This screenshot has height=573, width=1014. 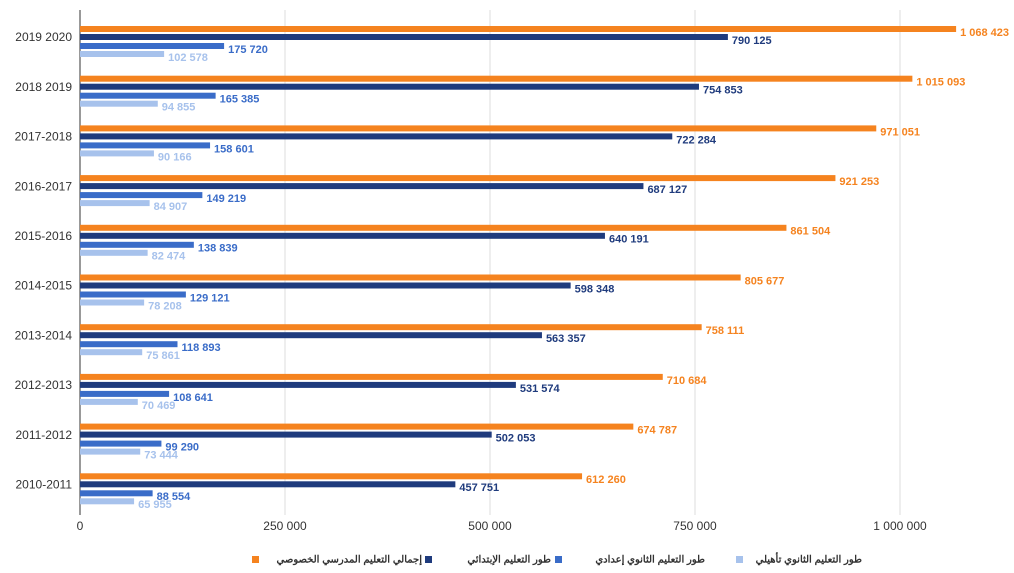 What do you see at coordinates (44, 484) in the screenshot?
I see `y-tick-label: 2010-2011` at bounding box center [44, 484].